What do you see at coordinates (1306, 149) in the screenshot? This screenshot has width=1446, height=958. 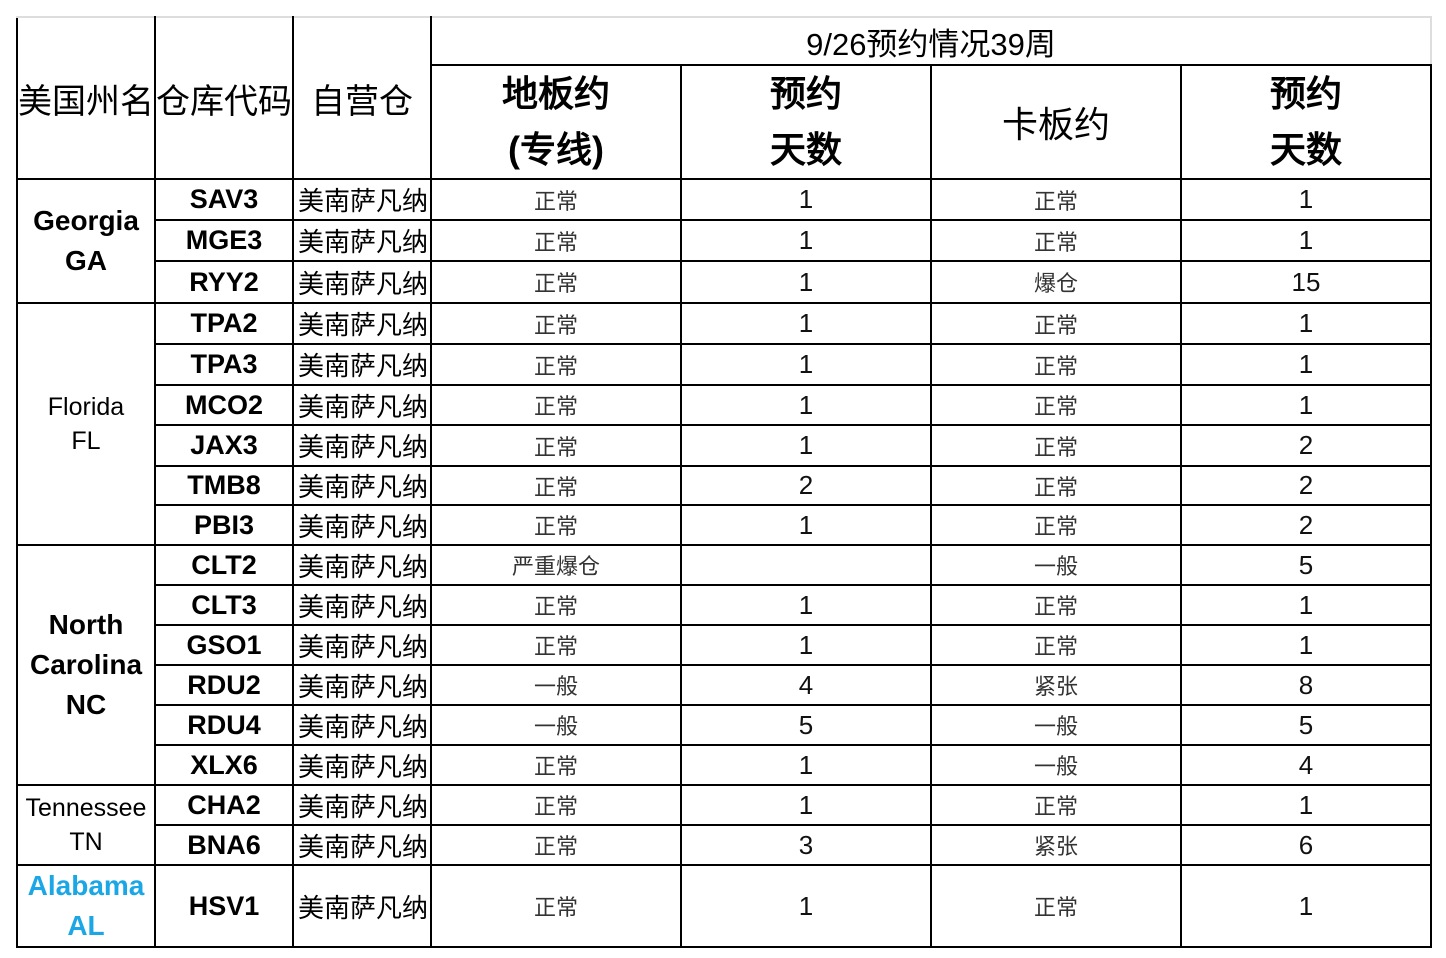 I see `header-days2-line2: 天数` at bounding box center [1306, 149].